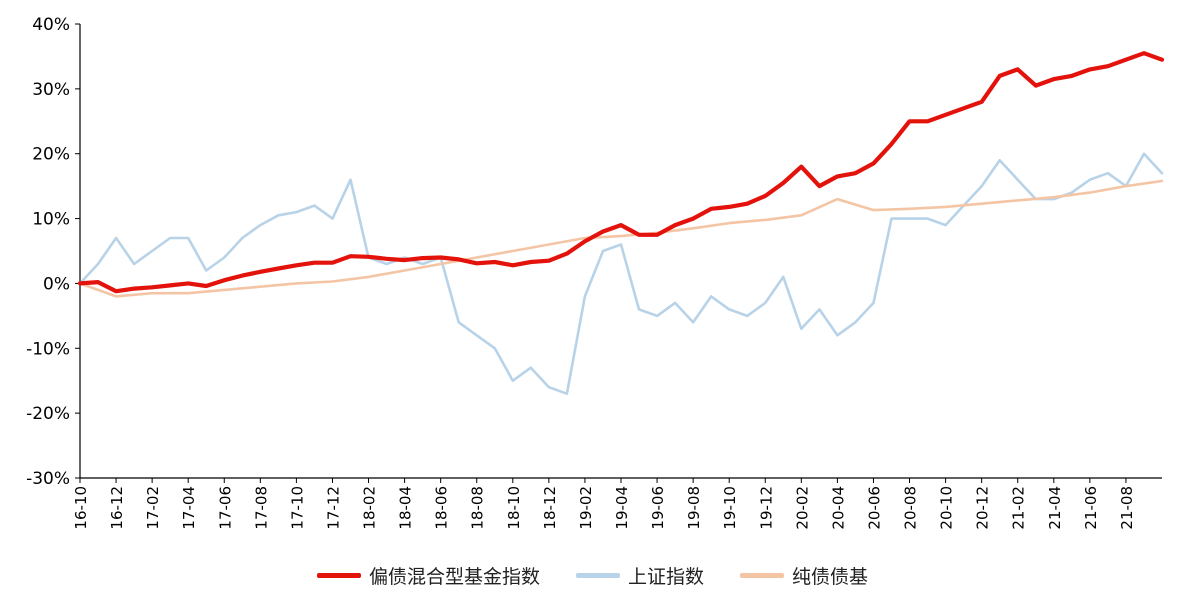  What do you see at coordinates (117, 508) in the screenshot?
I see `x-tick-label: 16-12` at bounding box center [117, 508].